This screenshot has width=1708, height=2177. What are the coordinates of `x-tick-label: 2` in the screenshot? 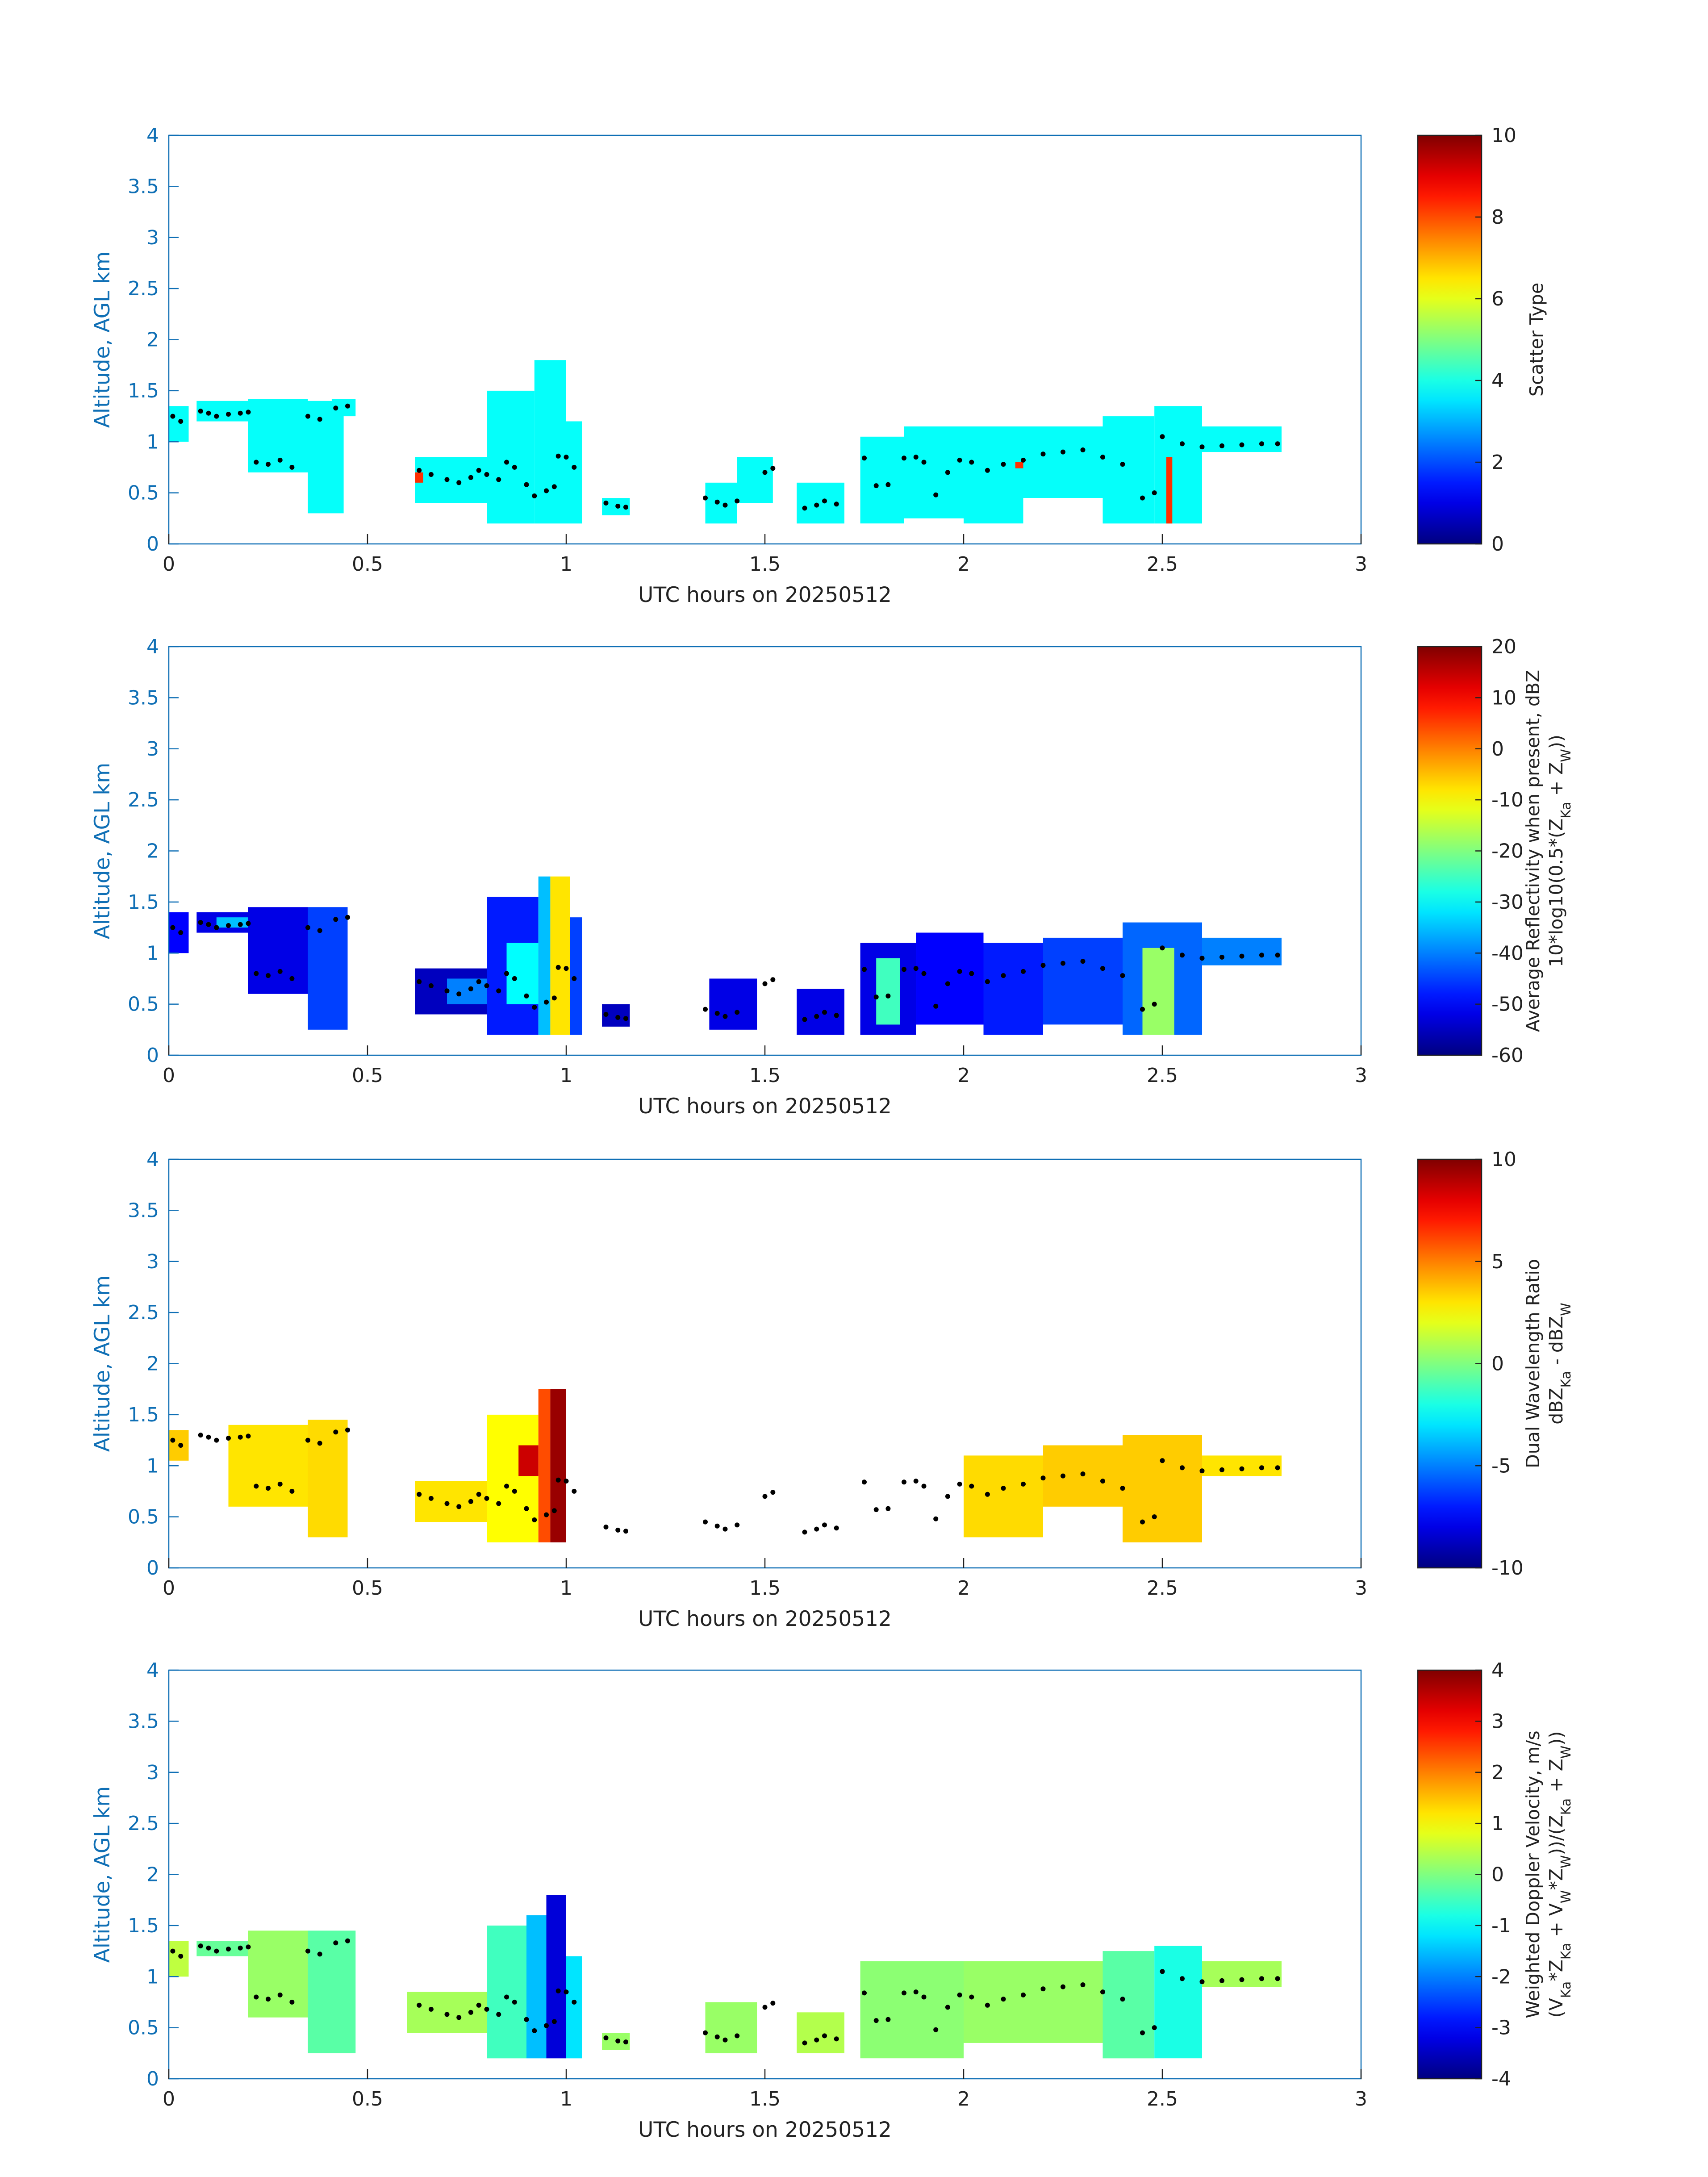 It's located at (963, 2099).